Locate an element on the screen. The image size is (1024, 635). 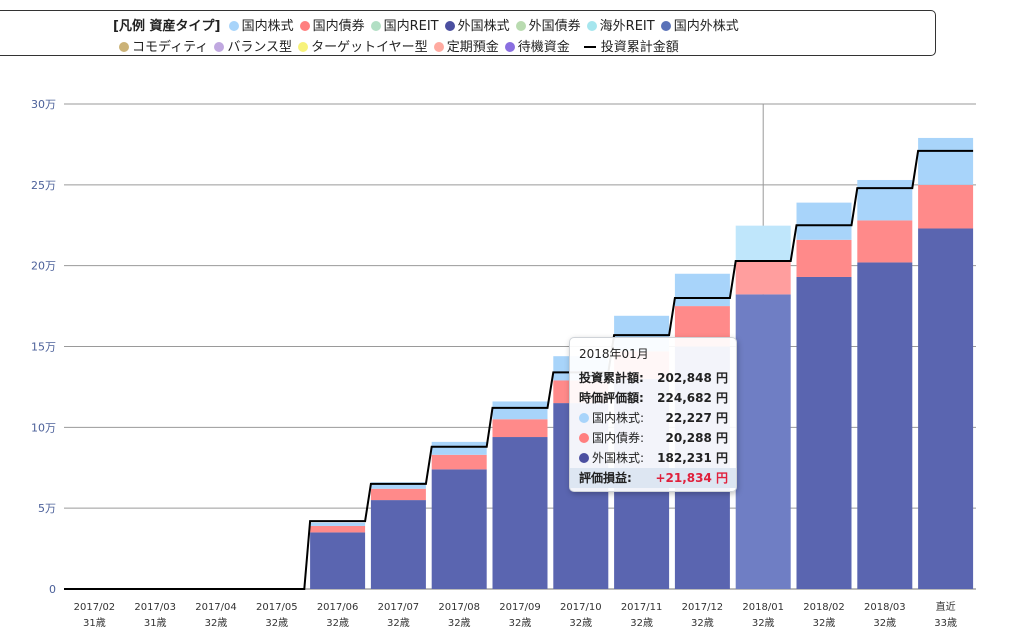
tooltip-items: 国内株式: 22,227 円国内債券: 20,288 円外国株式: 182,231 円 is located at coordinates (653, 438).